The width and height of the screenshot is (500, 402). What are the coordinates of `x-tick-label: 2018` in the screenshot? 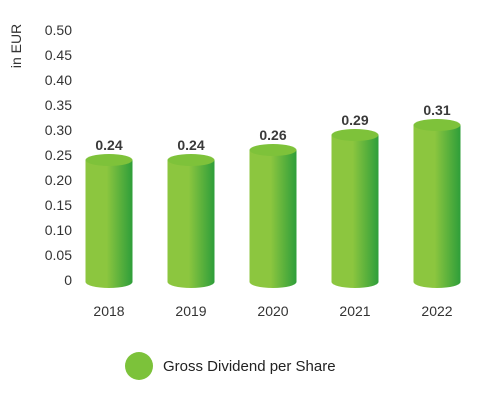 It's located at (108, 311).